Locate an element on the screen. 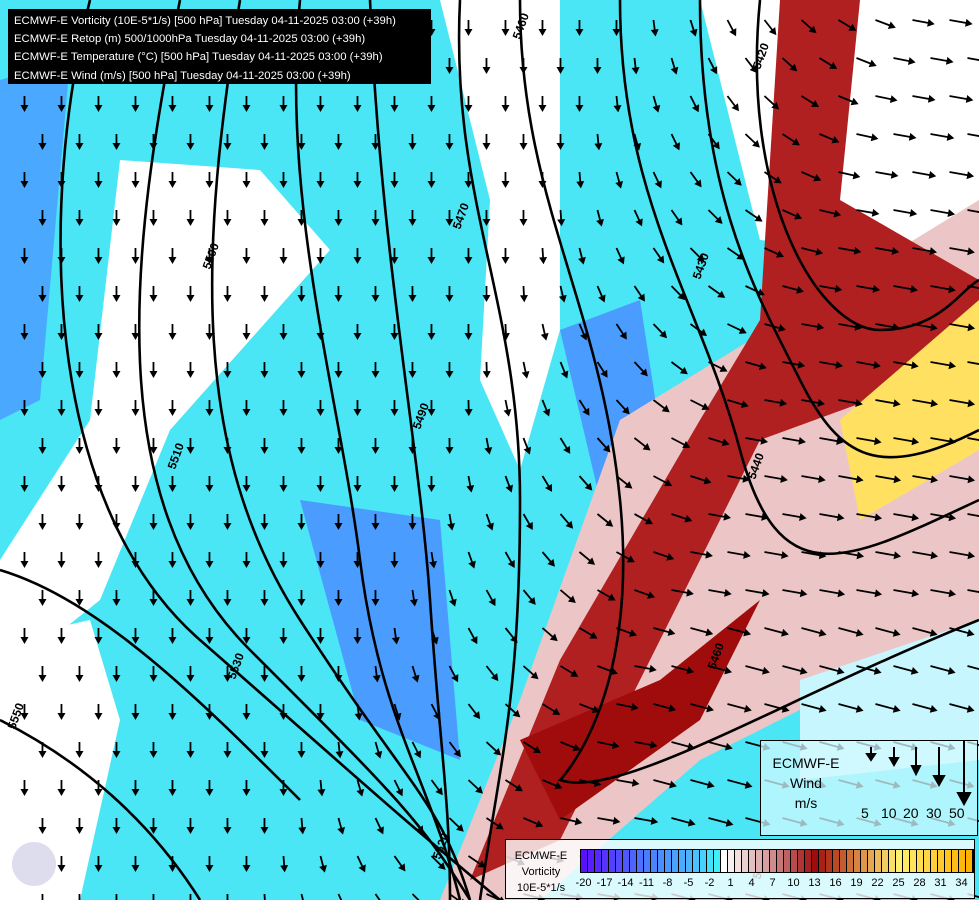  colorbar-tick: -2 is located at coordinates (709, 883).